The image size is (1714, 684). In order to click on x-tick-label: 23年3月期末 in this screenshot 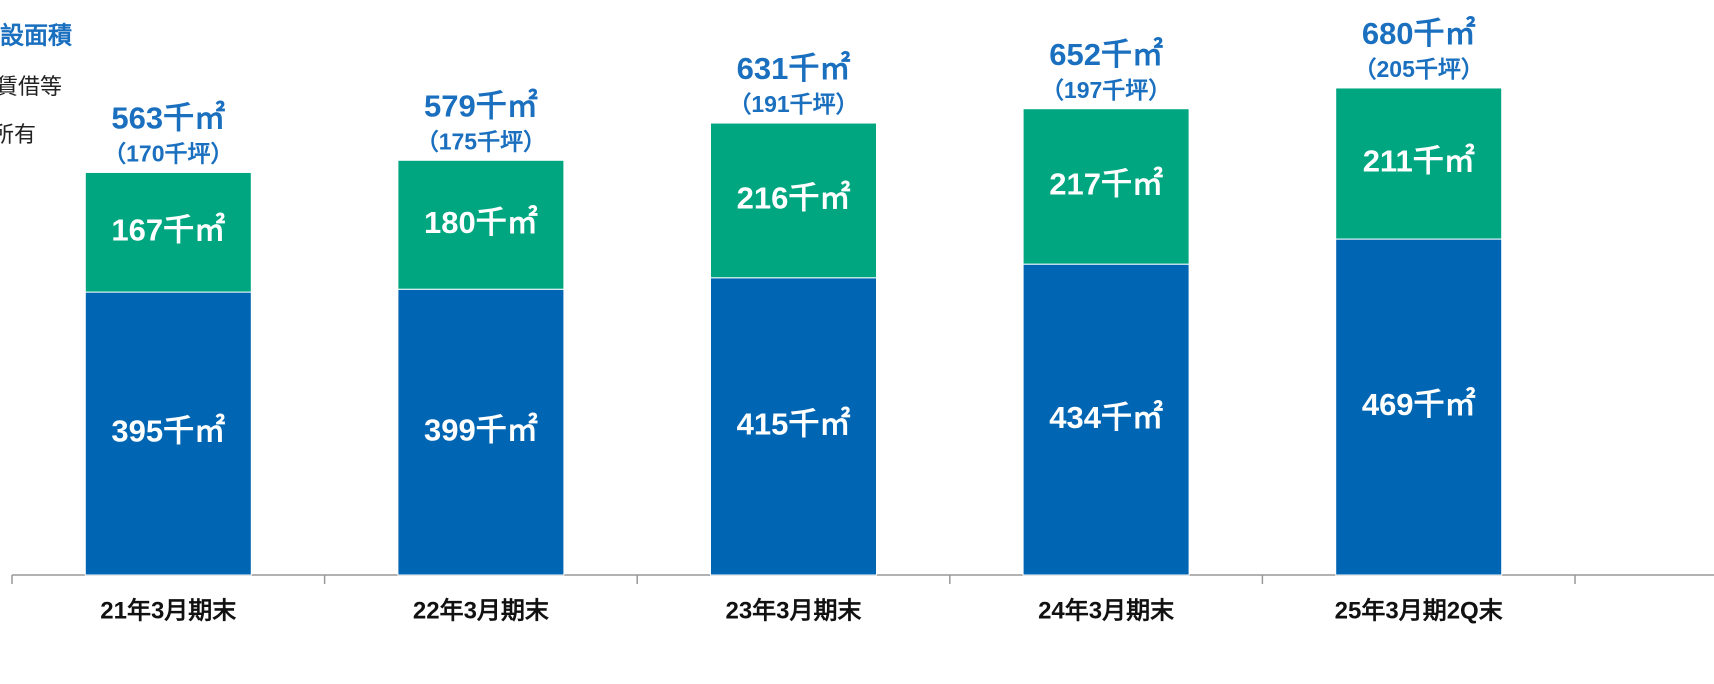, I will do `click(793, 610)`.